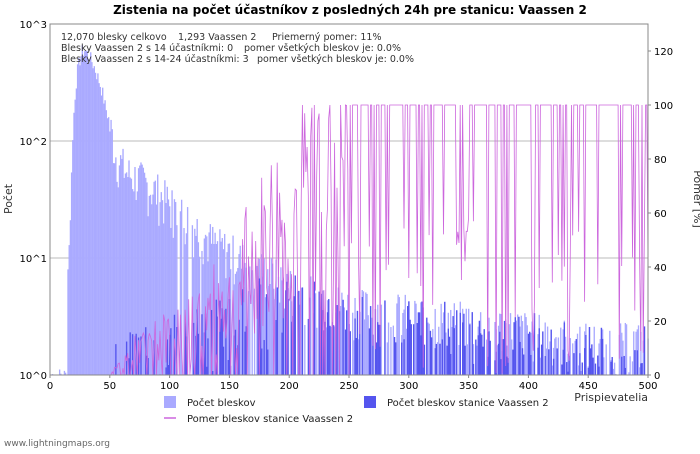  Describe the element at coordinates (50, 386) in the screenshot. I see `x-tick-label: 0` at that location.